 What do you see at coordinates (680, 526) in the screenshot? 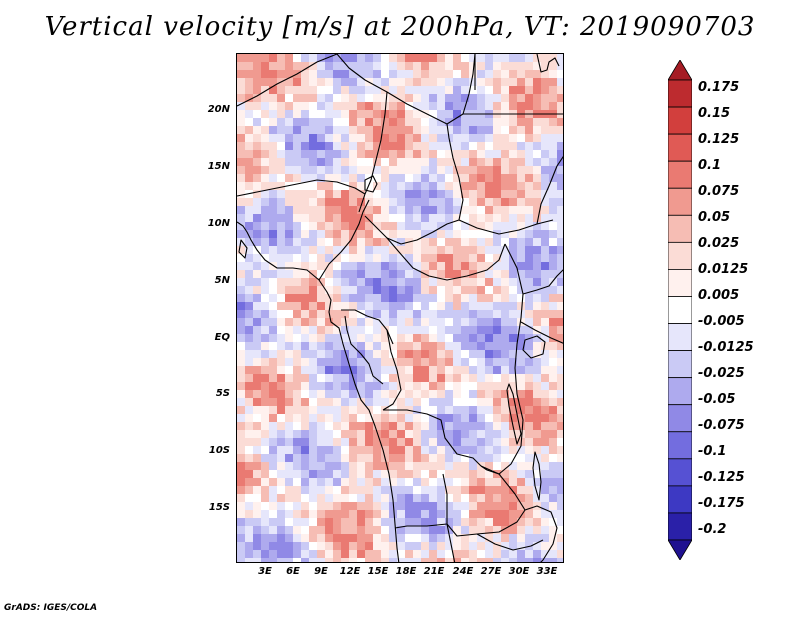
I see `colorbar-box` at bounding box center [680, 526].